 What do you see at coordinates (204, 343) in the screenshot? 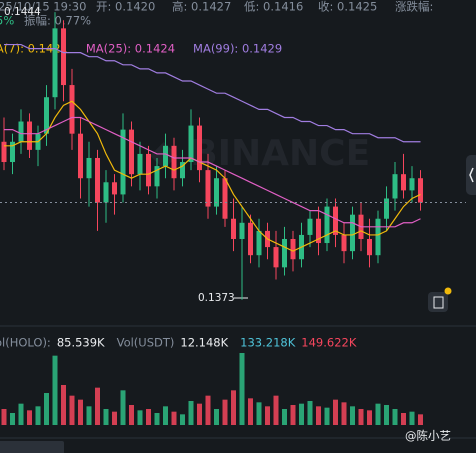
I see `volume-legend: 12.148K` at bounding box center [204, 343].